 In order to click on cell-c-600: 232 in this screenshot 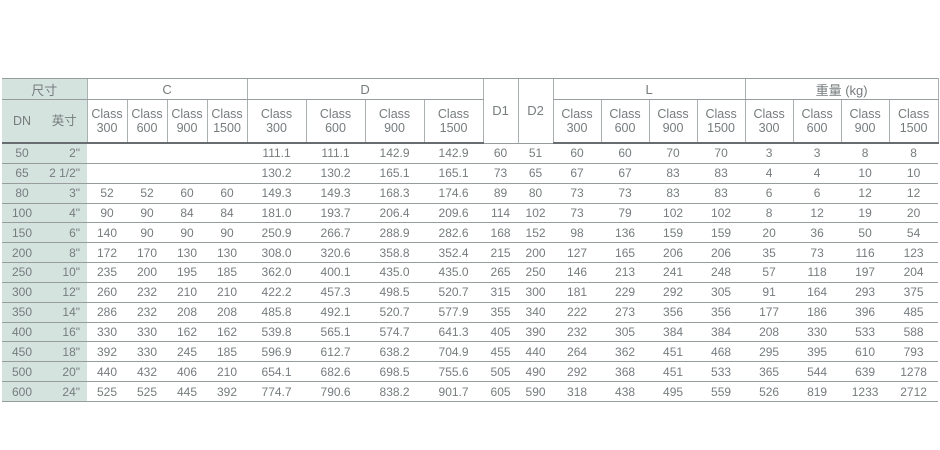, I will do `click(147, 292)`.